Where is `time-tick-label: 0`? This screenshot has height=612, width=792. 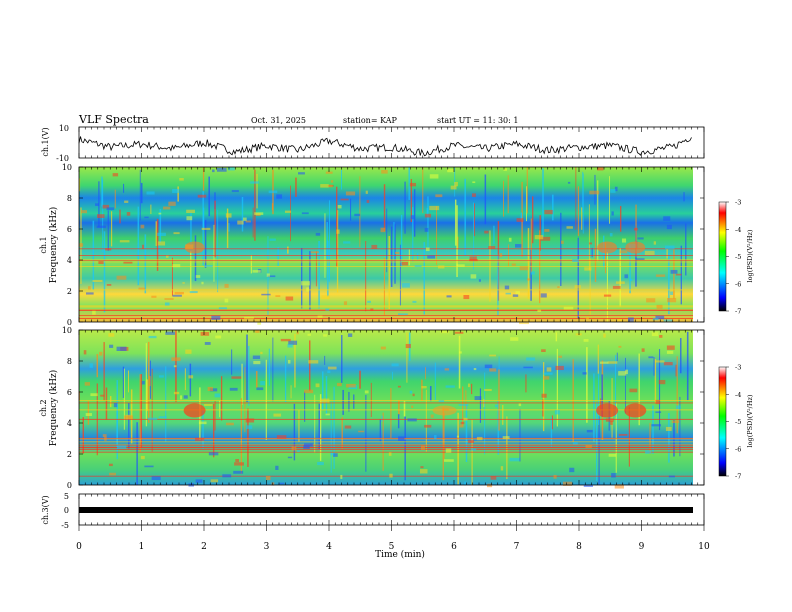 time-tick-label: 0 is located at coordinates (79, 547).